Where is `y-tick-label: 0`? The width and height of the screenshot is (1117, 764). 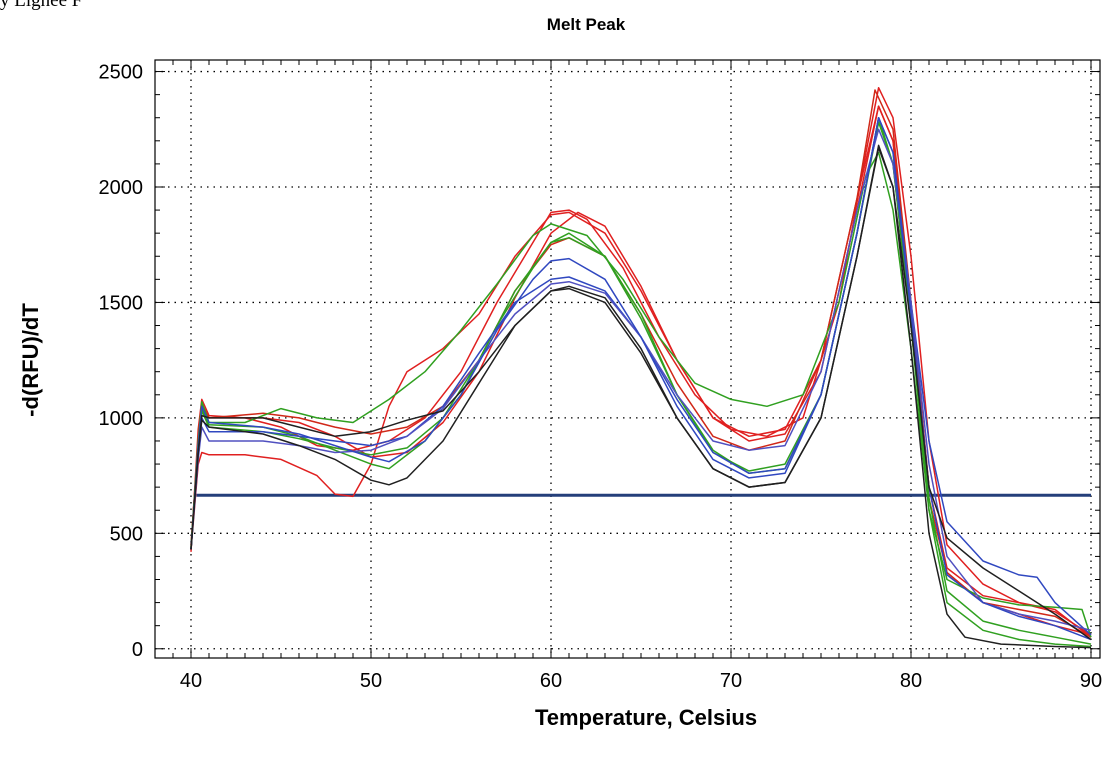
y-tick-label: 0 is located at coordinates (137, 650).